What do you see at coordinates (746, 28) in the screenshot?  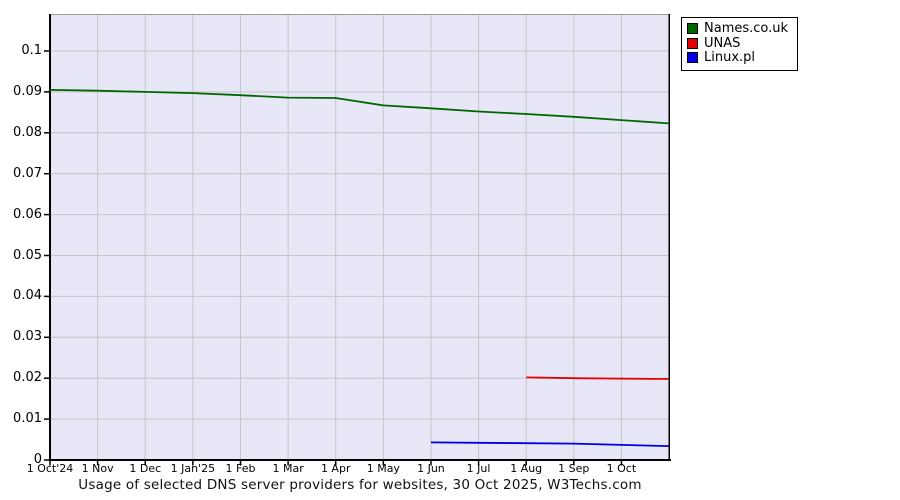 I see `legend-label: Names.co.uk` at bounding box center [746, 28].